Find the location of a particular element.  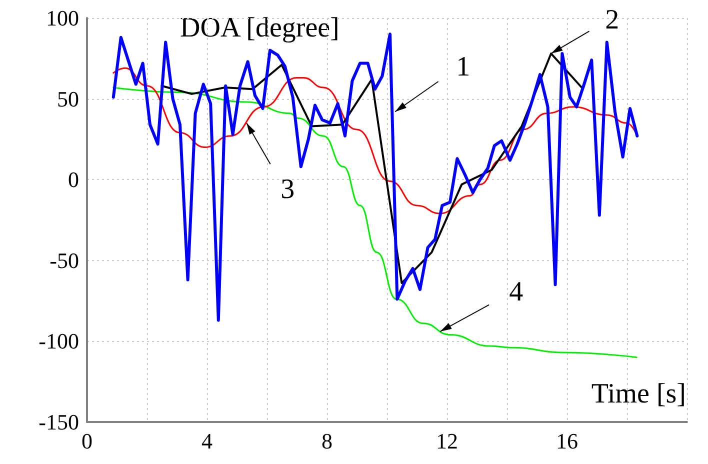

y-tick-label: 100 is located at coordinates (62, 18).